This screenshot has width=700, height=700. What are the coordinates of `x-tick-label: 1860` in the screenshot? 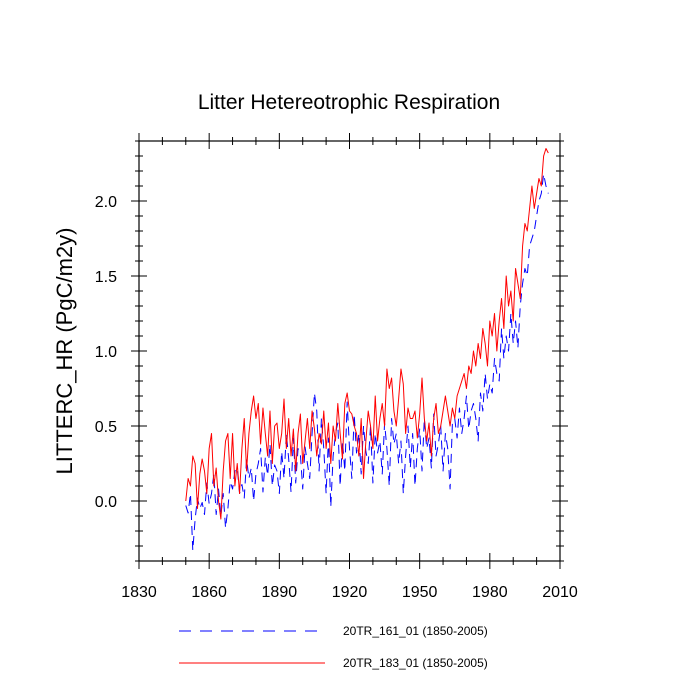 It's located at (209, 592).